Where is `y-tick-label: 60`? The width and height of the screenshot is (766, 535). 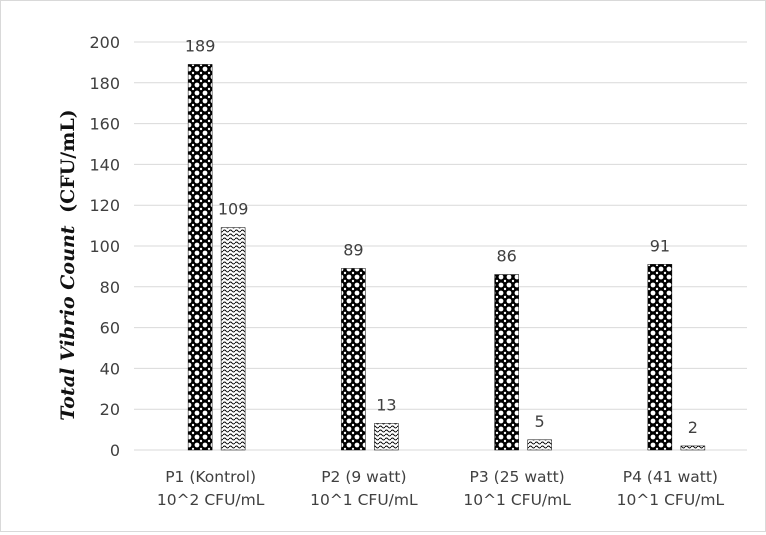 y-tick-label: 60 is located at coordinates (110, 328).